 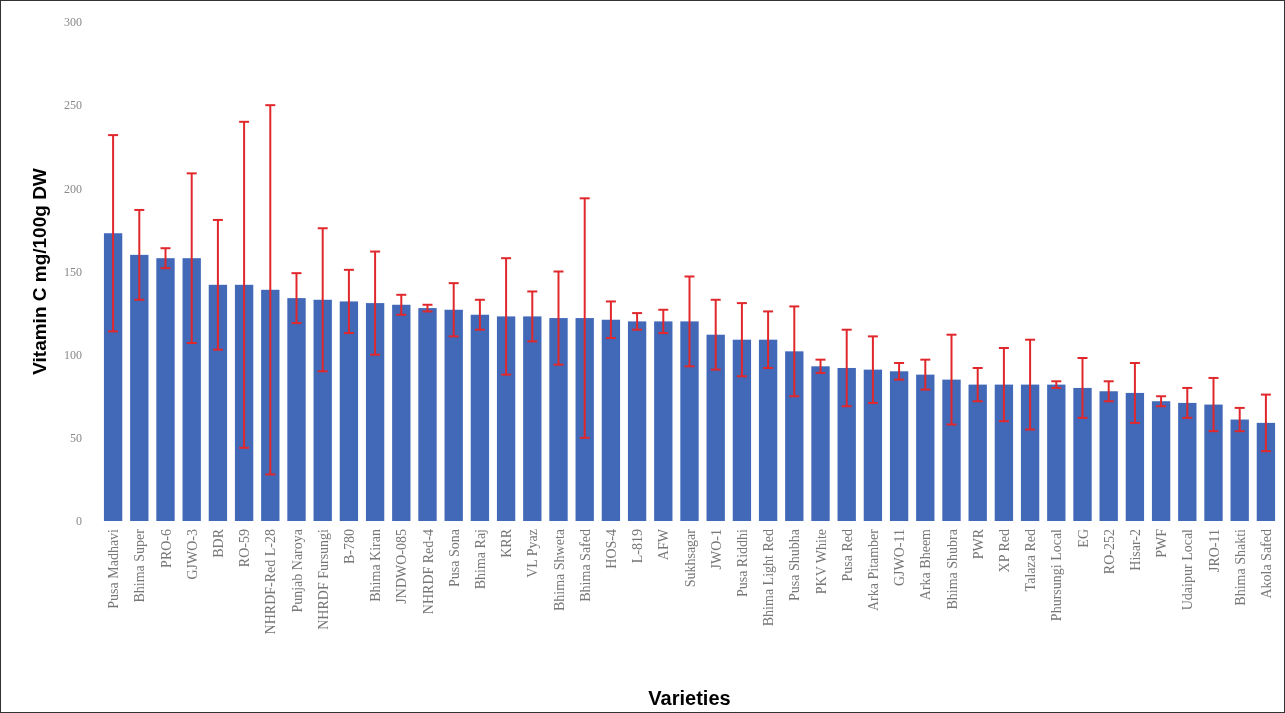 What do you see at coordinates (716, 549) in the screenshot?
I see `x-tick-label: JWO-1` at bounding box center [716, 549].